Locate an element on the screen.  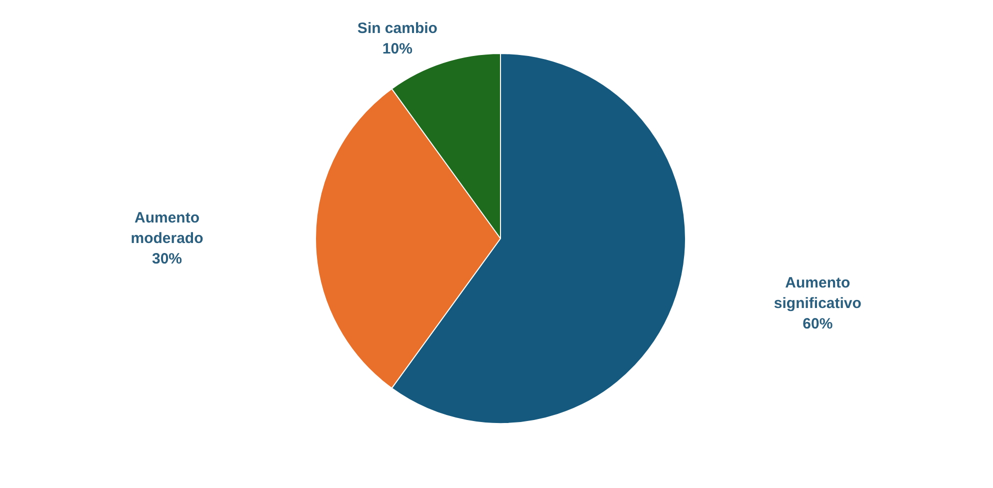
data-label: 60% is located at coordinates (817, 323).